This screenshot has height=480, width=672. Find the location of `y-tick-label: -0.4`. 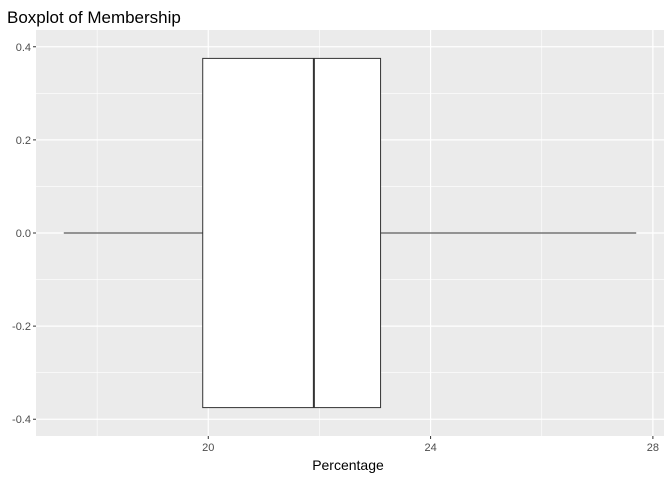

y-tick-label: -0.4 is located at coordinates (21, 420).